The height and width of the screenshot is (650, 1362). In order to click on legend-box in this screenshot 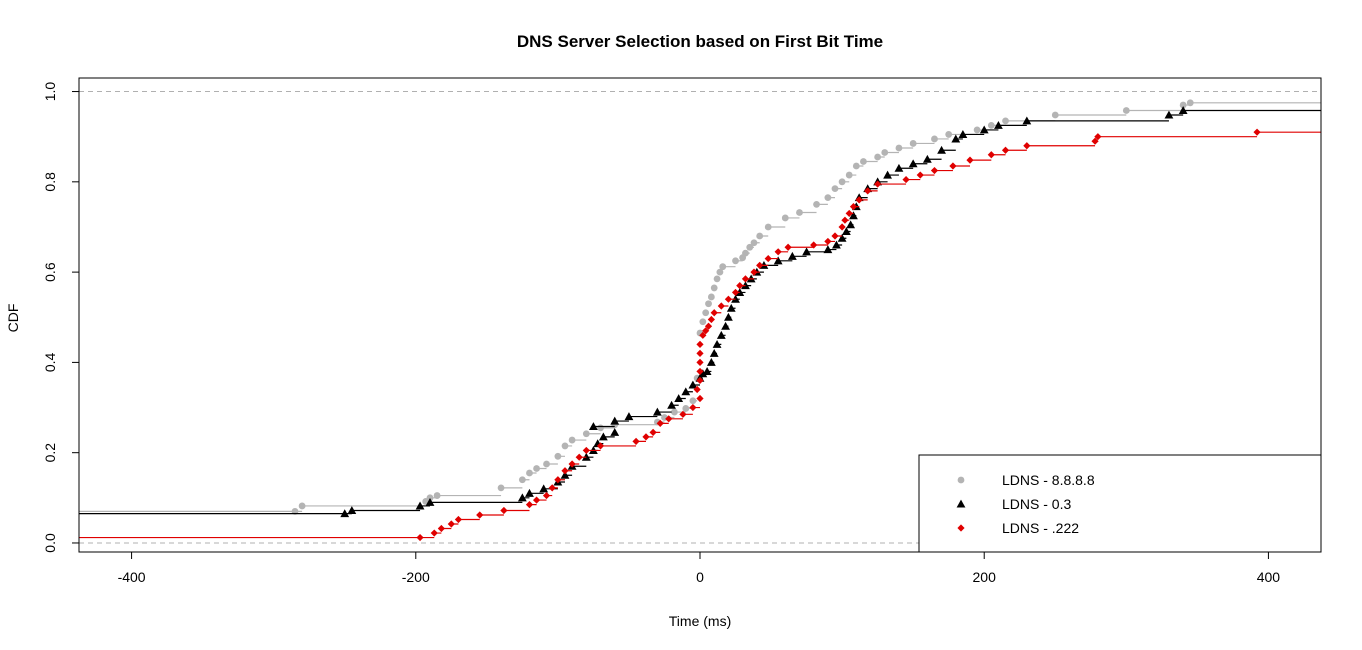, I will do `click(1120, 503)`.